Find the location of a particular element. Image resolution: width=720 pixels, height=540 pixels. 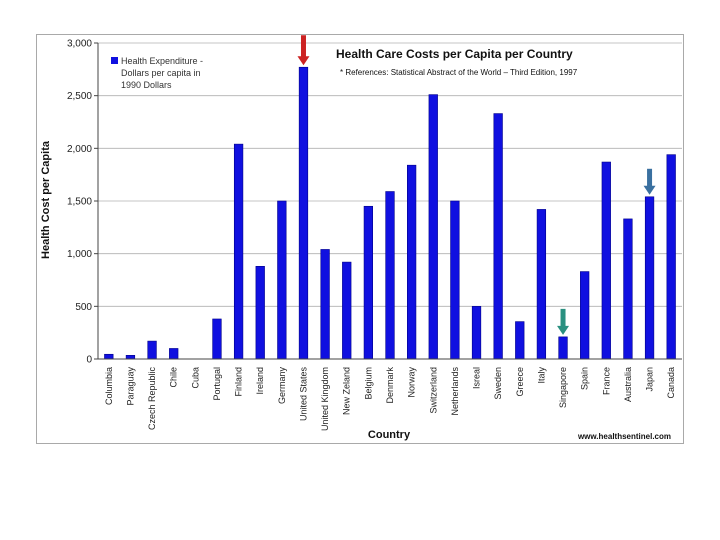

legend-line-3: 1990 Dollars is located at coordinates (146, 85).